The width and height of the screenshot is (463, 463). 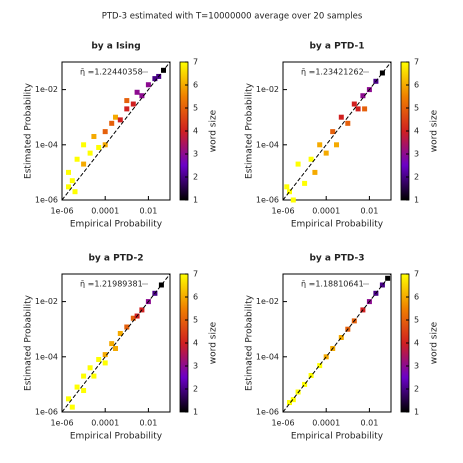 I want to click on colorbar-tick-label: 5, so click(x=195, y=108).